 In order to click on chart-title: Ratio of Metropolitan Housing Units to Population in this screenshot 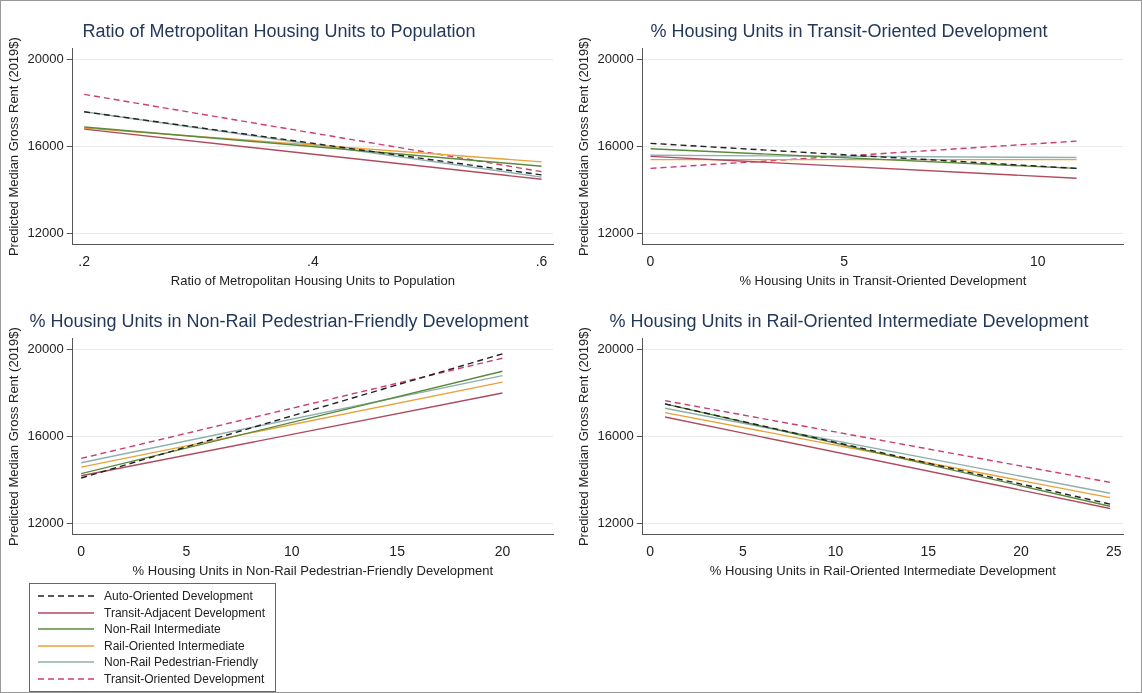, I will do `click(279, 30)`.